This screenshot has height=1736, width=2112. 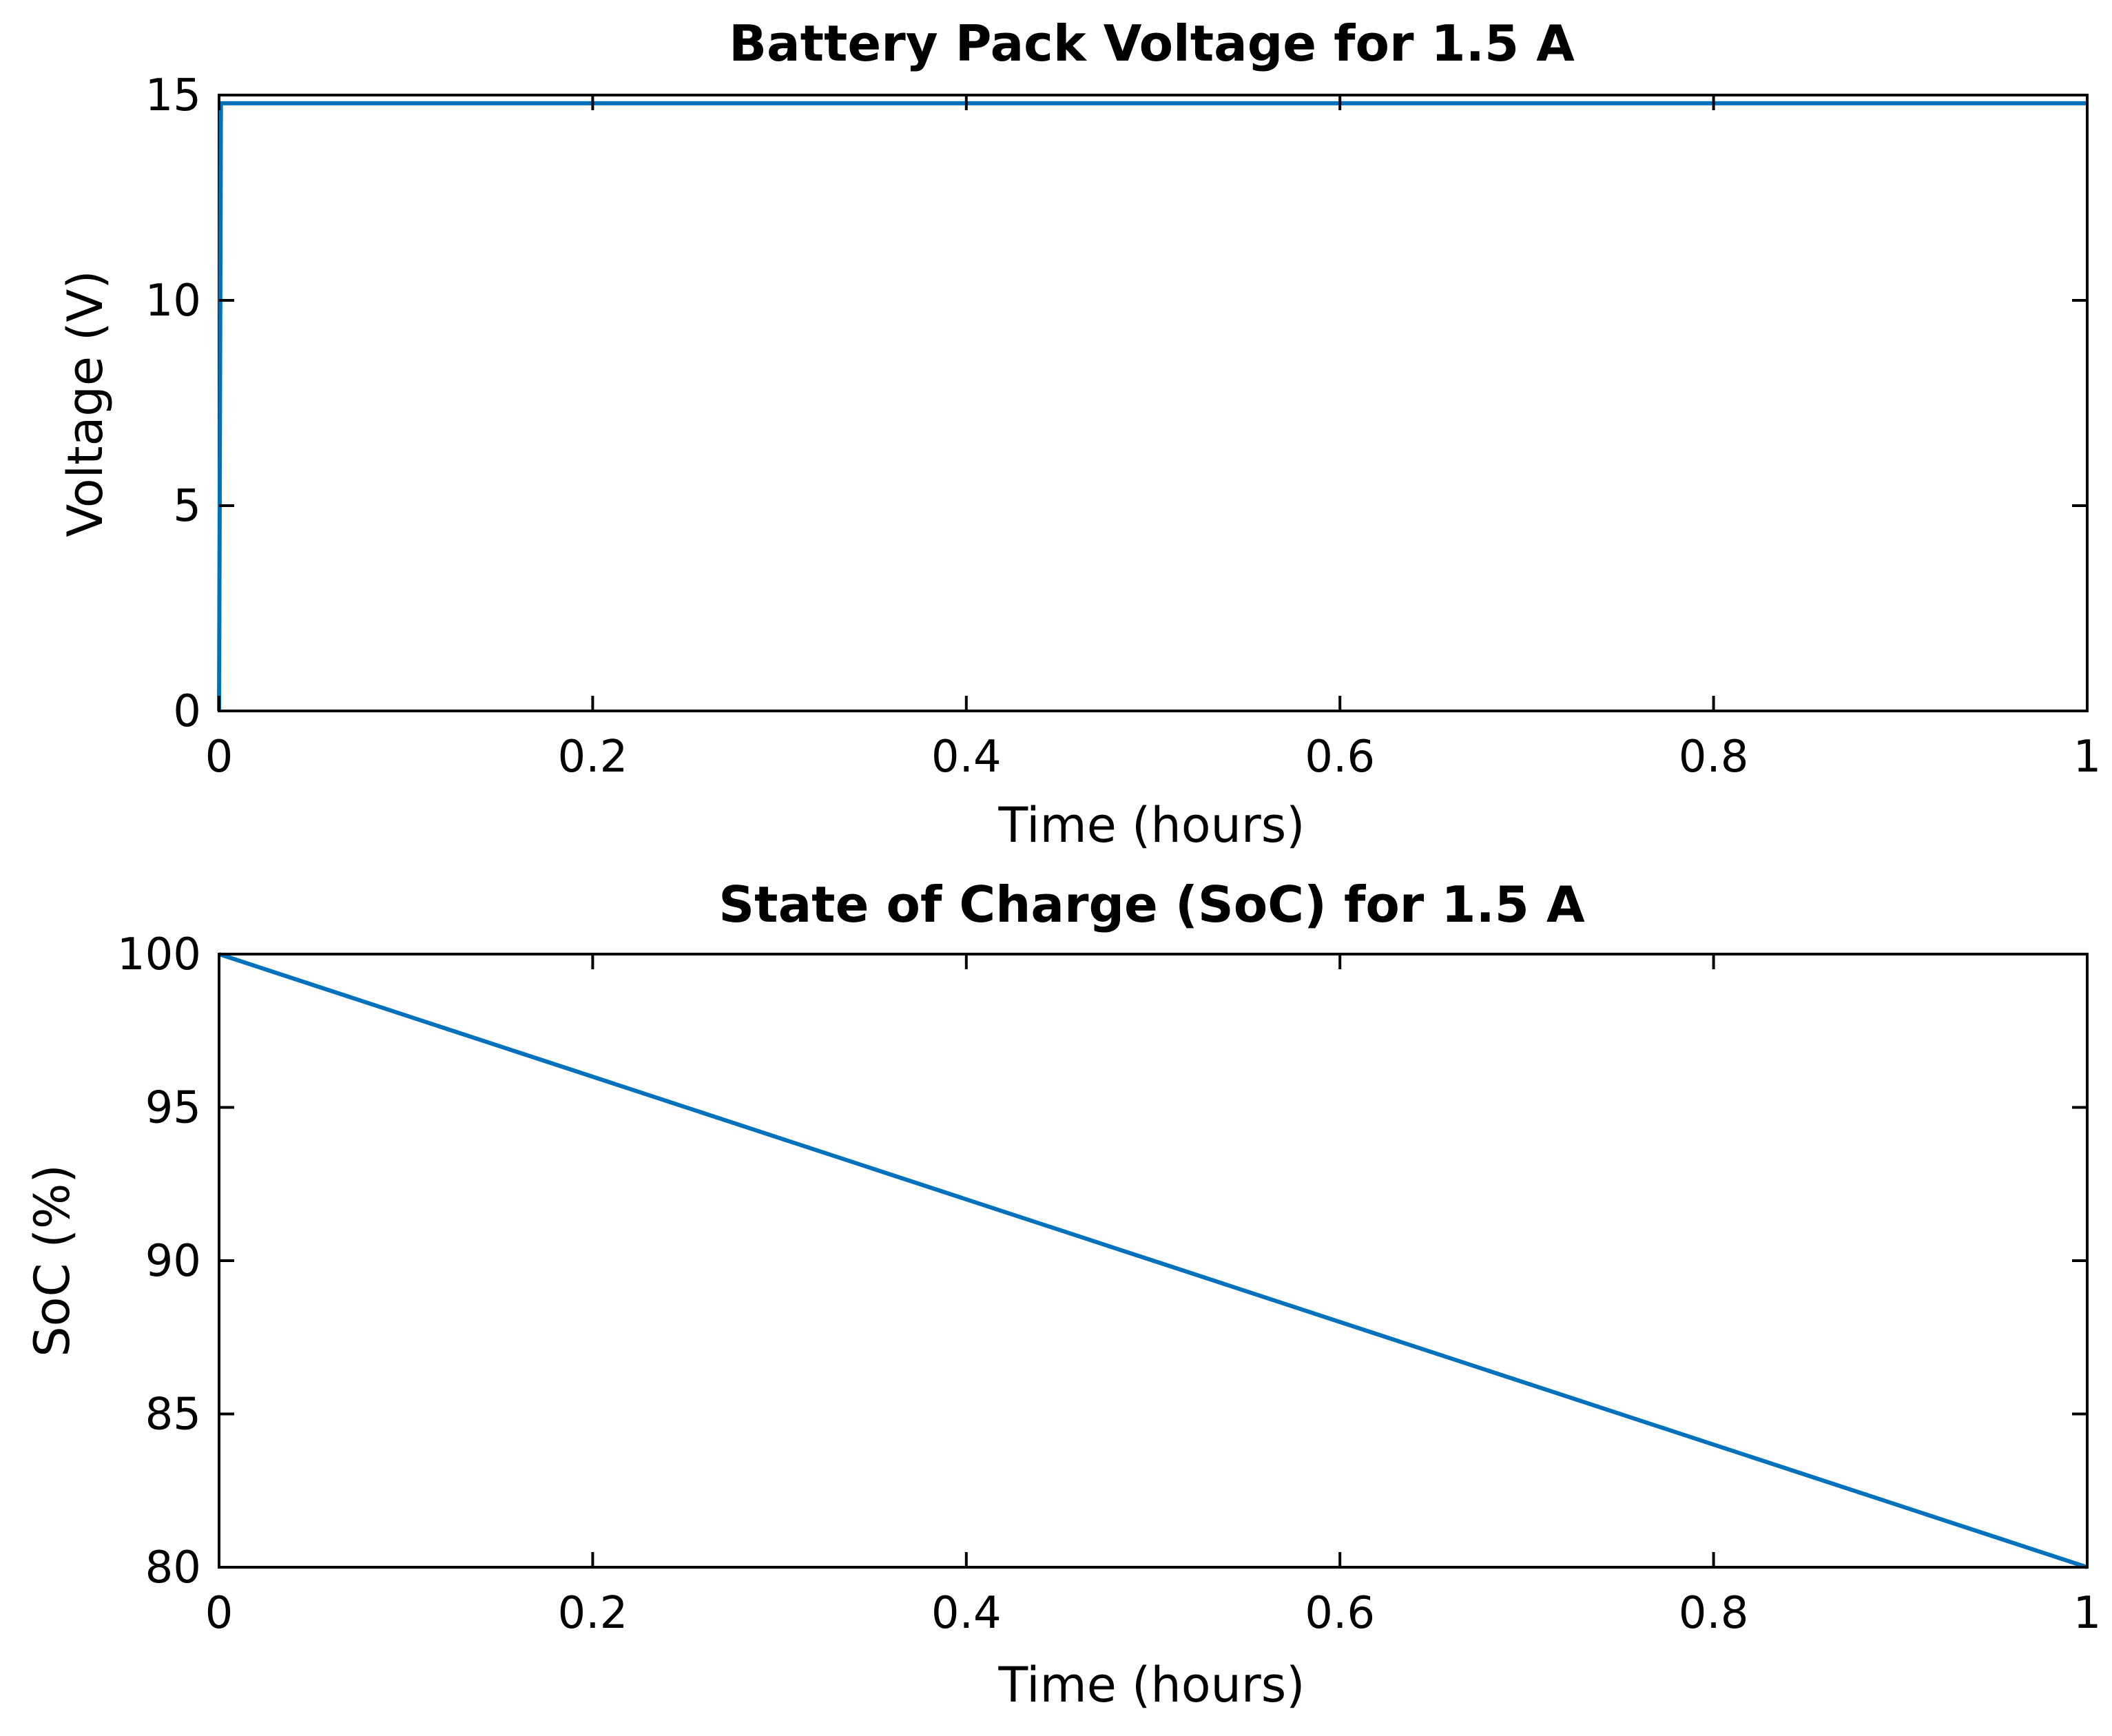 What do you see at coordinates (173, 1414) in the screenshot?
I see `y-tick-label: 85` at bounding box center [173, 1414].